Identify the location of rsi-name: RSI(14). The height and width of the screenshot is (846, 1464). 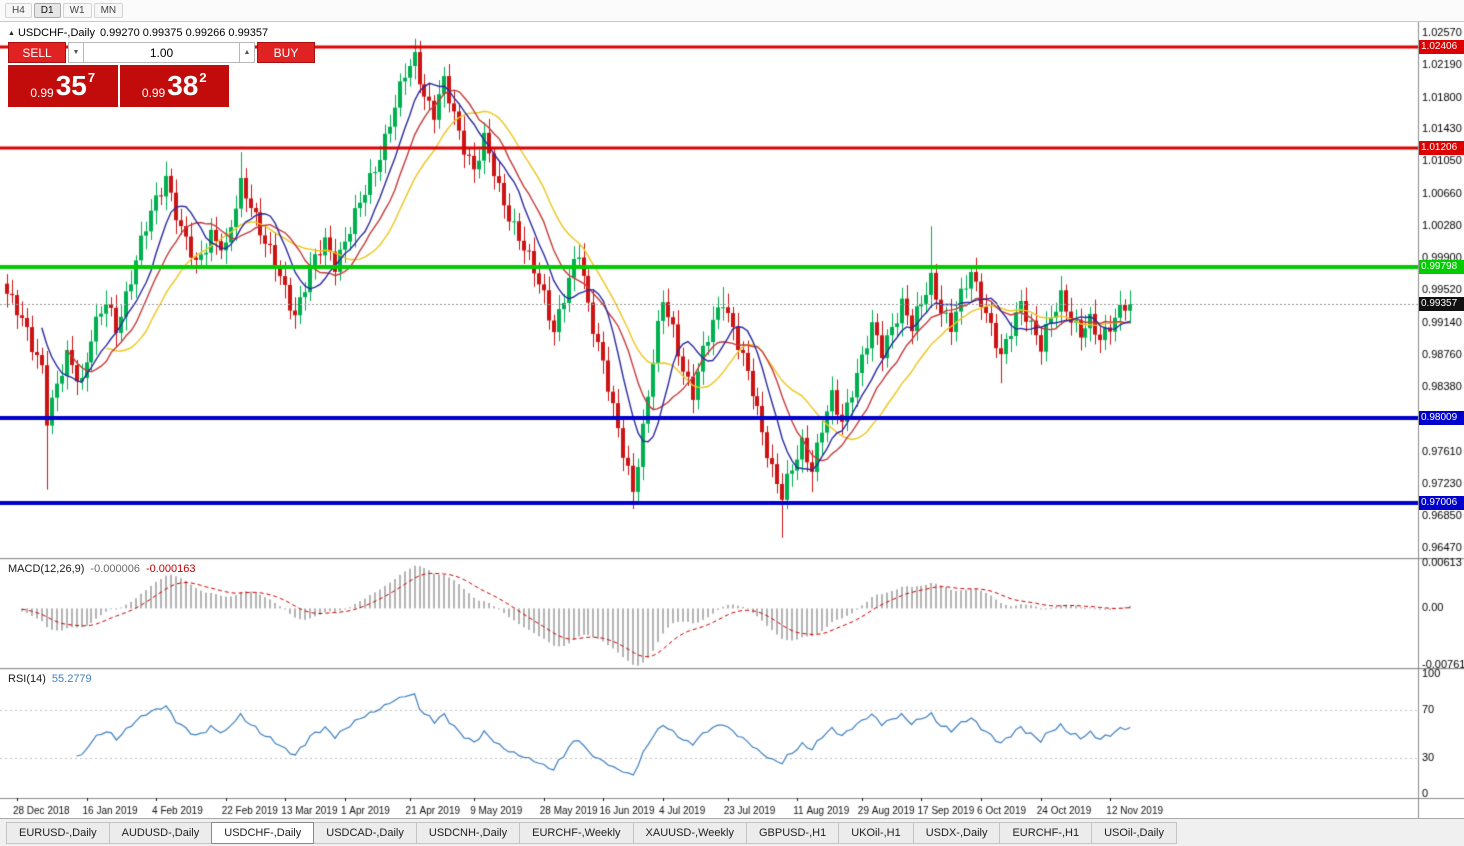
(27, 679).